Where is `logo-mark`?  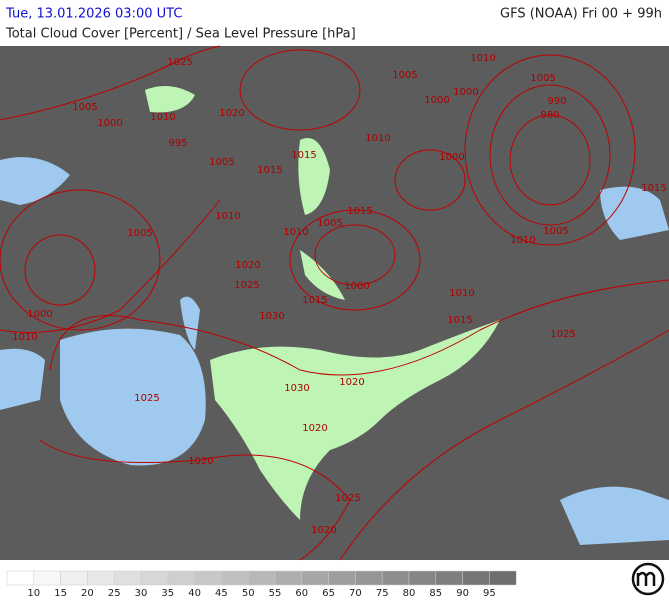 logo-mark is located at coordinates (646, 578).